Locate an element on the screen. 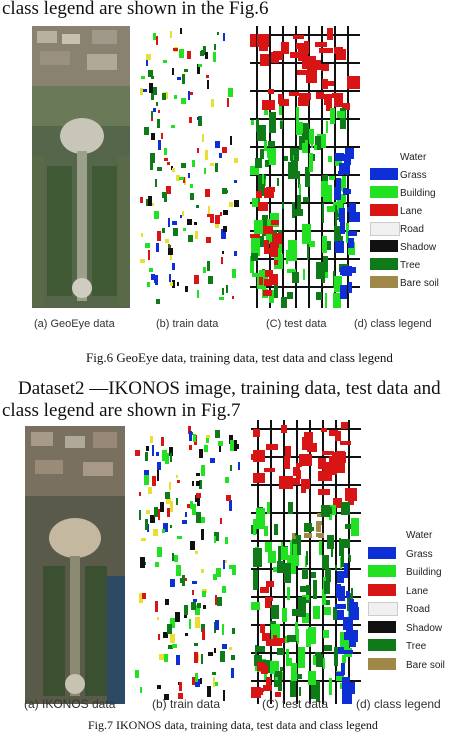  fig7-test-data is located at coordinates (306, 562).